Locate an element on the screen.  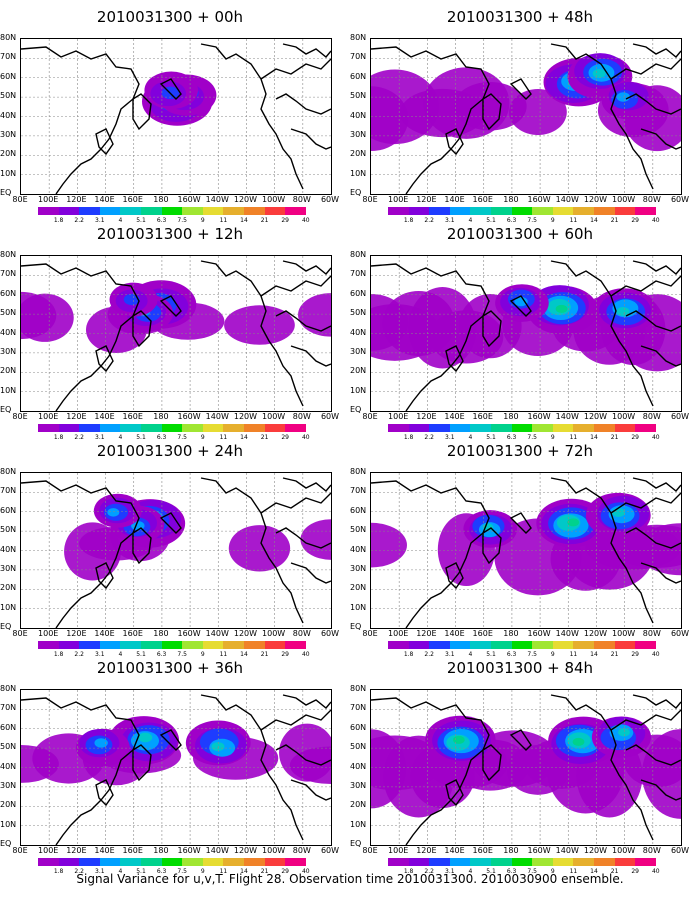
lat-tick-label: 70N is located at coordinates (358, 708).